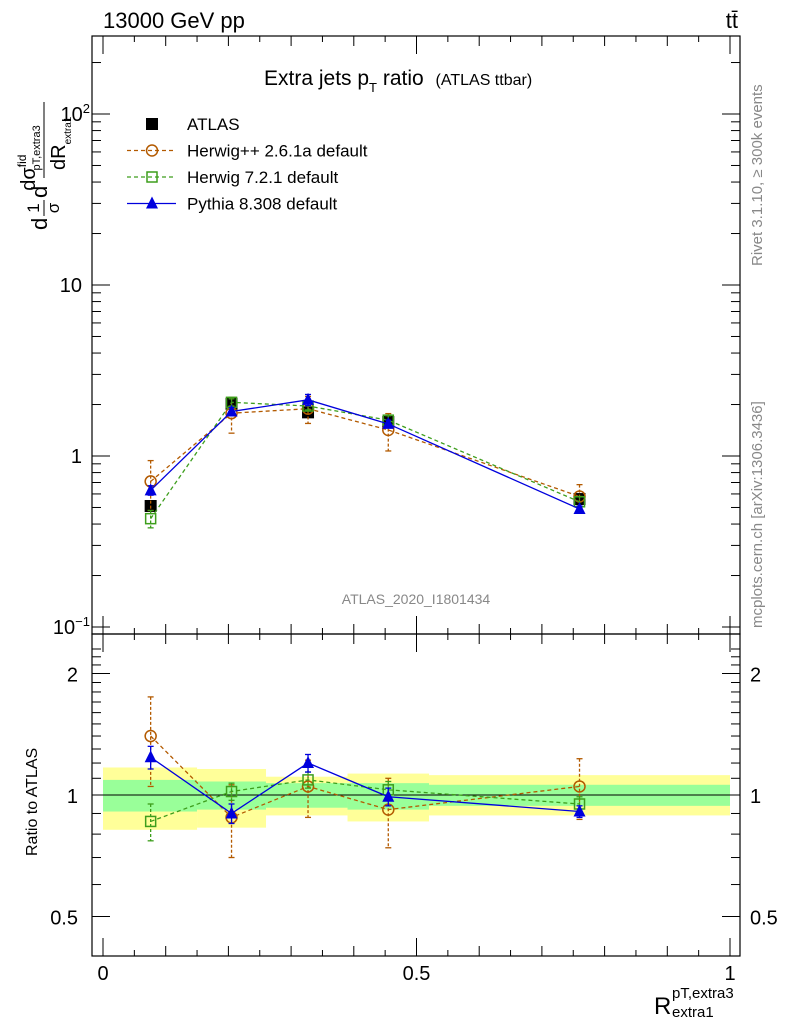  What do you see at coordinates (22, 161) in the screenshot?
I see `y-label-num-sup: fid` at bounding box center [22, 161].